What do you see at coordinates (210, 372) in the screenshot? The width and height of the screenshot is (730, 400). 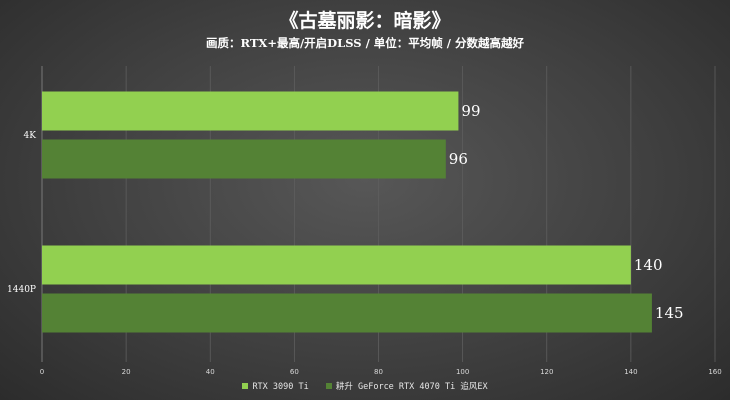 I see `x-tick-label-40: 40` at bounding box center [210, 372].